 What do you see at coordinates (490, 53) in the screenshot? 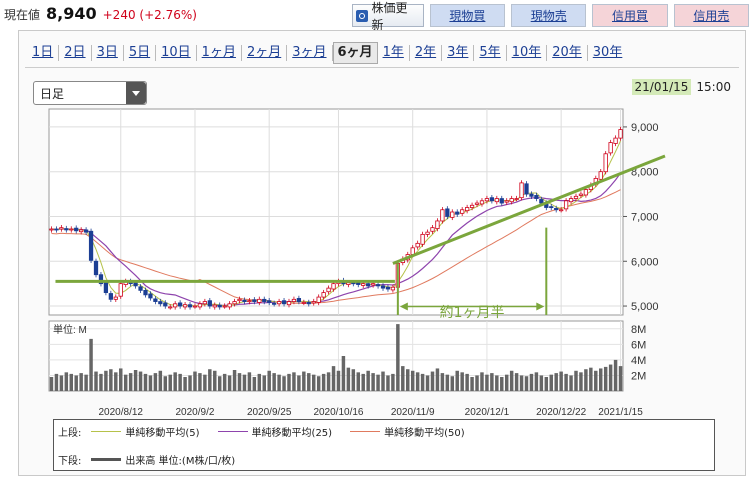
I see `tab-12: 5年` at bounding box center [490, 53].